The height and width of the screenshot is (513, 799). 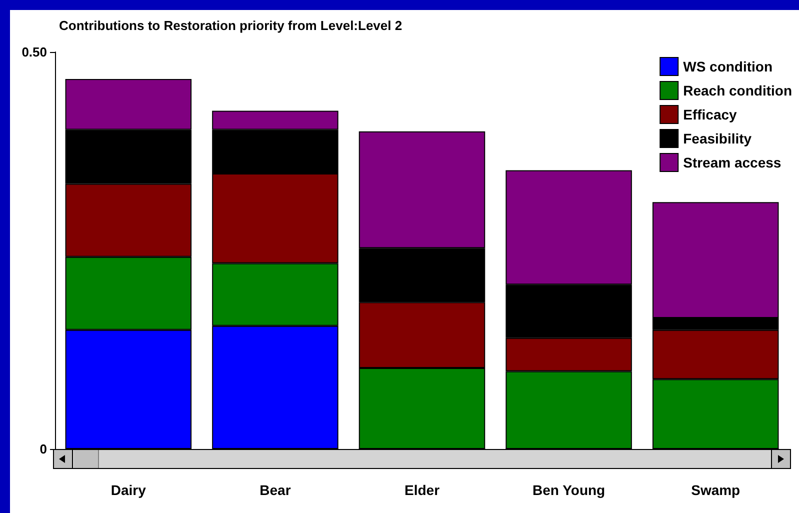 What do you see at coordinates (732, 162) in the screenshot?
I see `legend-label: Stream access` at bounding box center [732, 162].